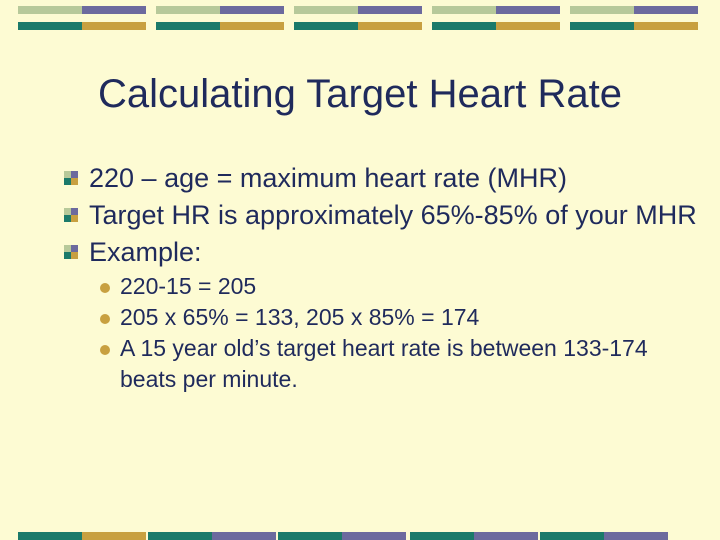 Image resolution: width=720 pixels, height=540 pixels. I want to click on top-decoration-banner, so click(360, 21).